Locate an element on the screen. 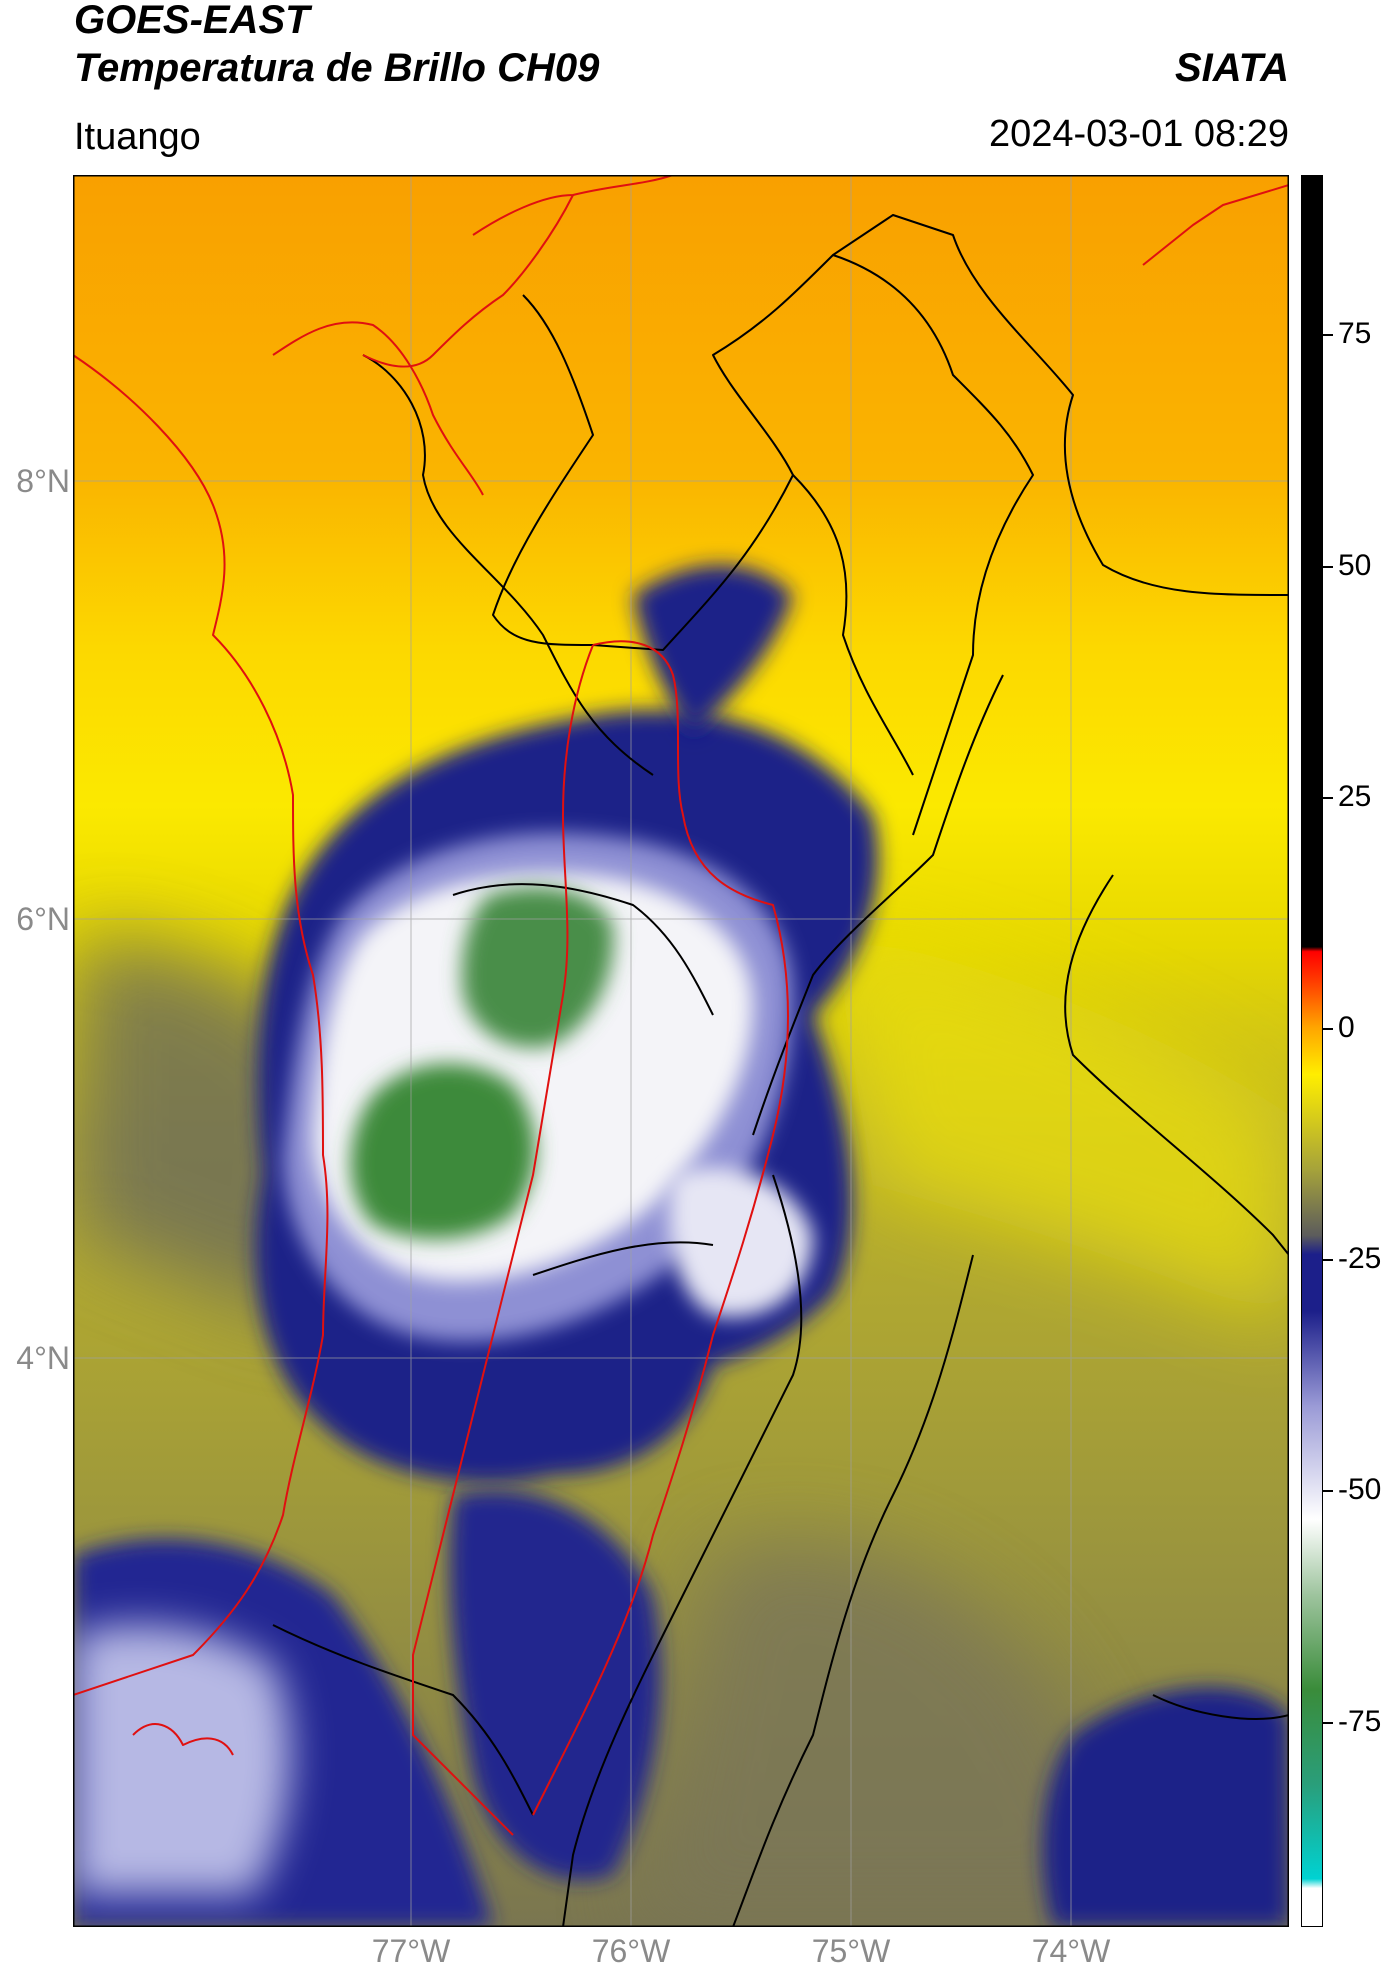 The height and width of the screenshot is (1981, 1384). navy-southeast is located at coordinates (1165, 1807).